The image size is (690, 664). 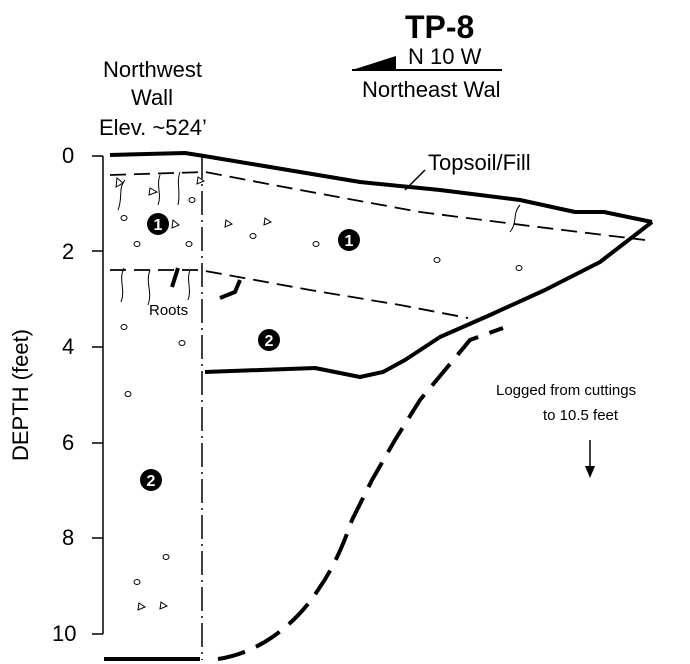 What do you see at coordinates (68, 346) in the screenshot?
I see `depth-tick-4: 4` at bounding box center [68, 346].